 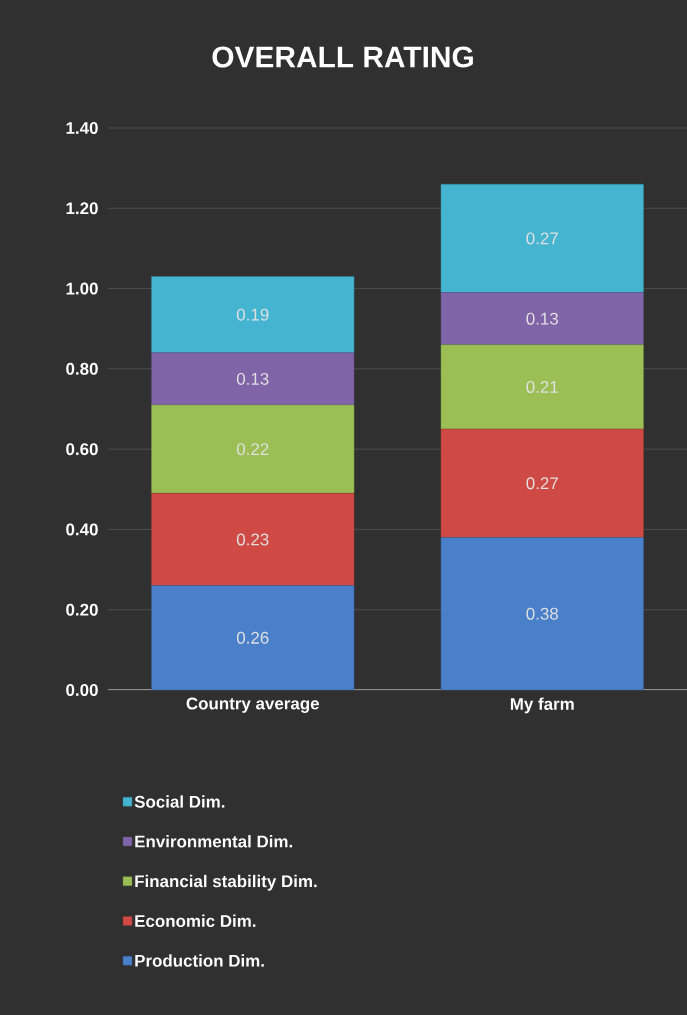 I want to click on y-tick-label: 0.00, so click(x=81, y=690).